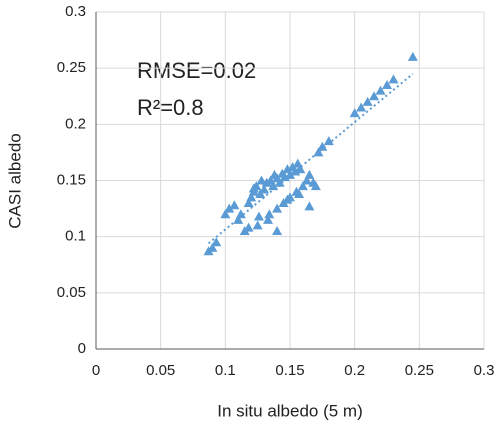 This screenshot has height=431, width=500. I want to click on y-tick-label: 0.25, so click(71, 67).